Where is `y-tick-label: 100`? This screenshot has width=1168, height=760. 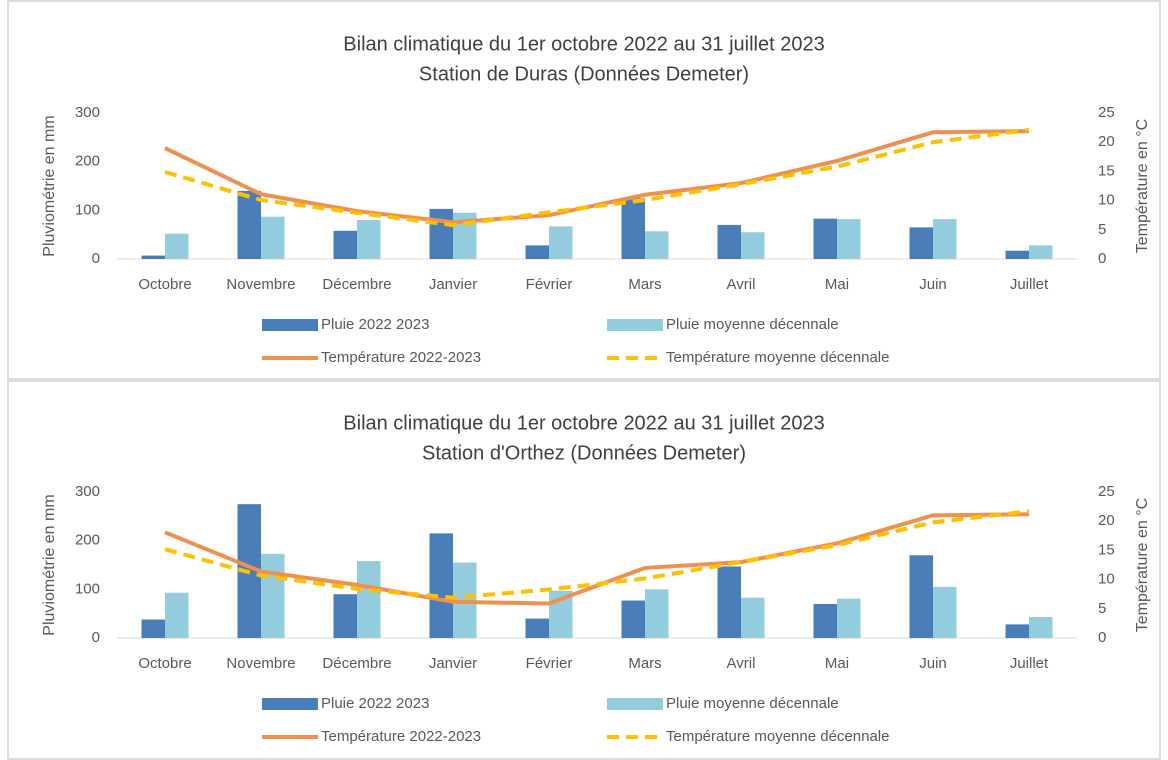 y-tick-label: 100 is located at coordinates (87, 209).